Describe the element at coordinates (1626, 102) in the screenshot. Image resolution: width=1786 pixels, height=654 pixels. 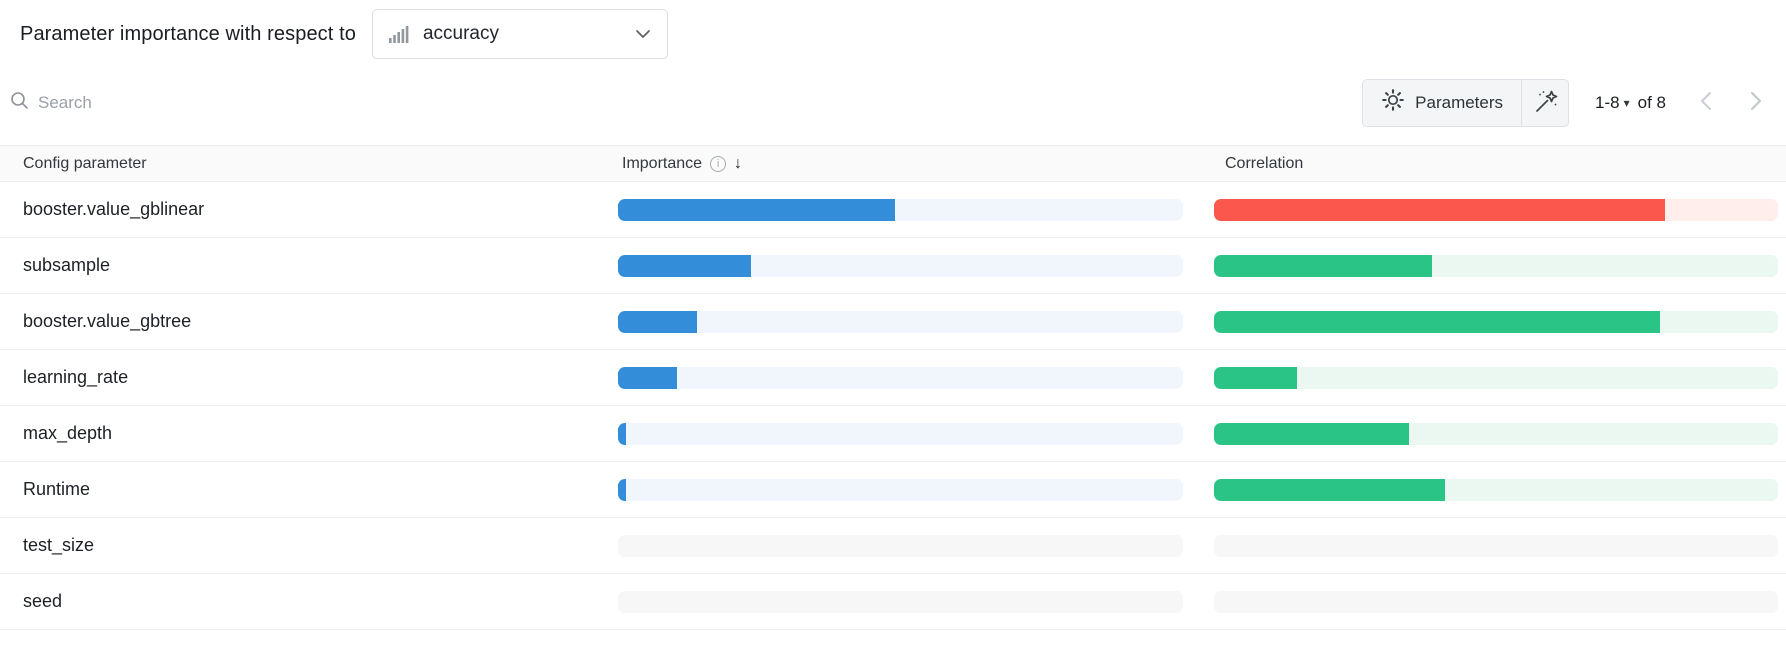
I see `caret-down-icon: ▾` at that location.